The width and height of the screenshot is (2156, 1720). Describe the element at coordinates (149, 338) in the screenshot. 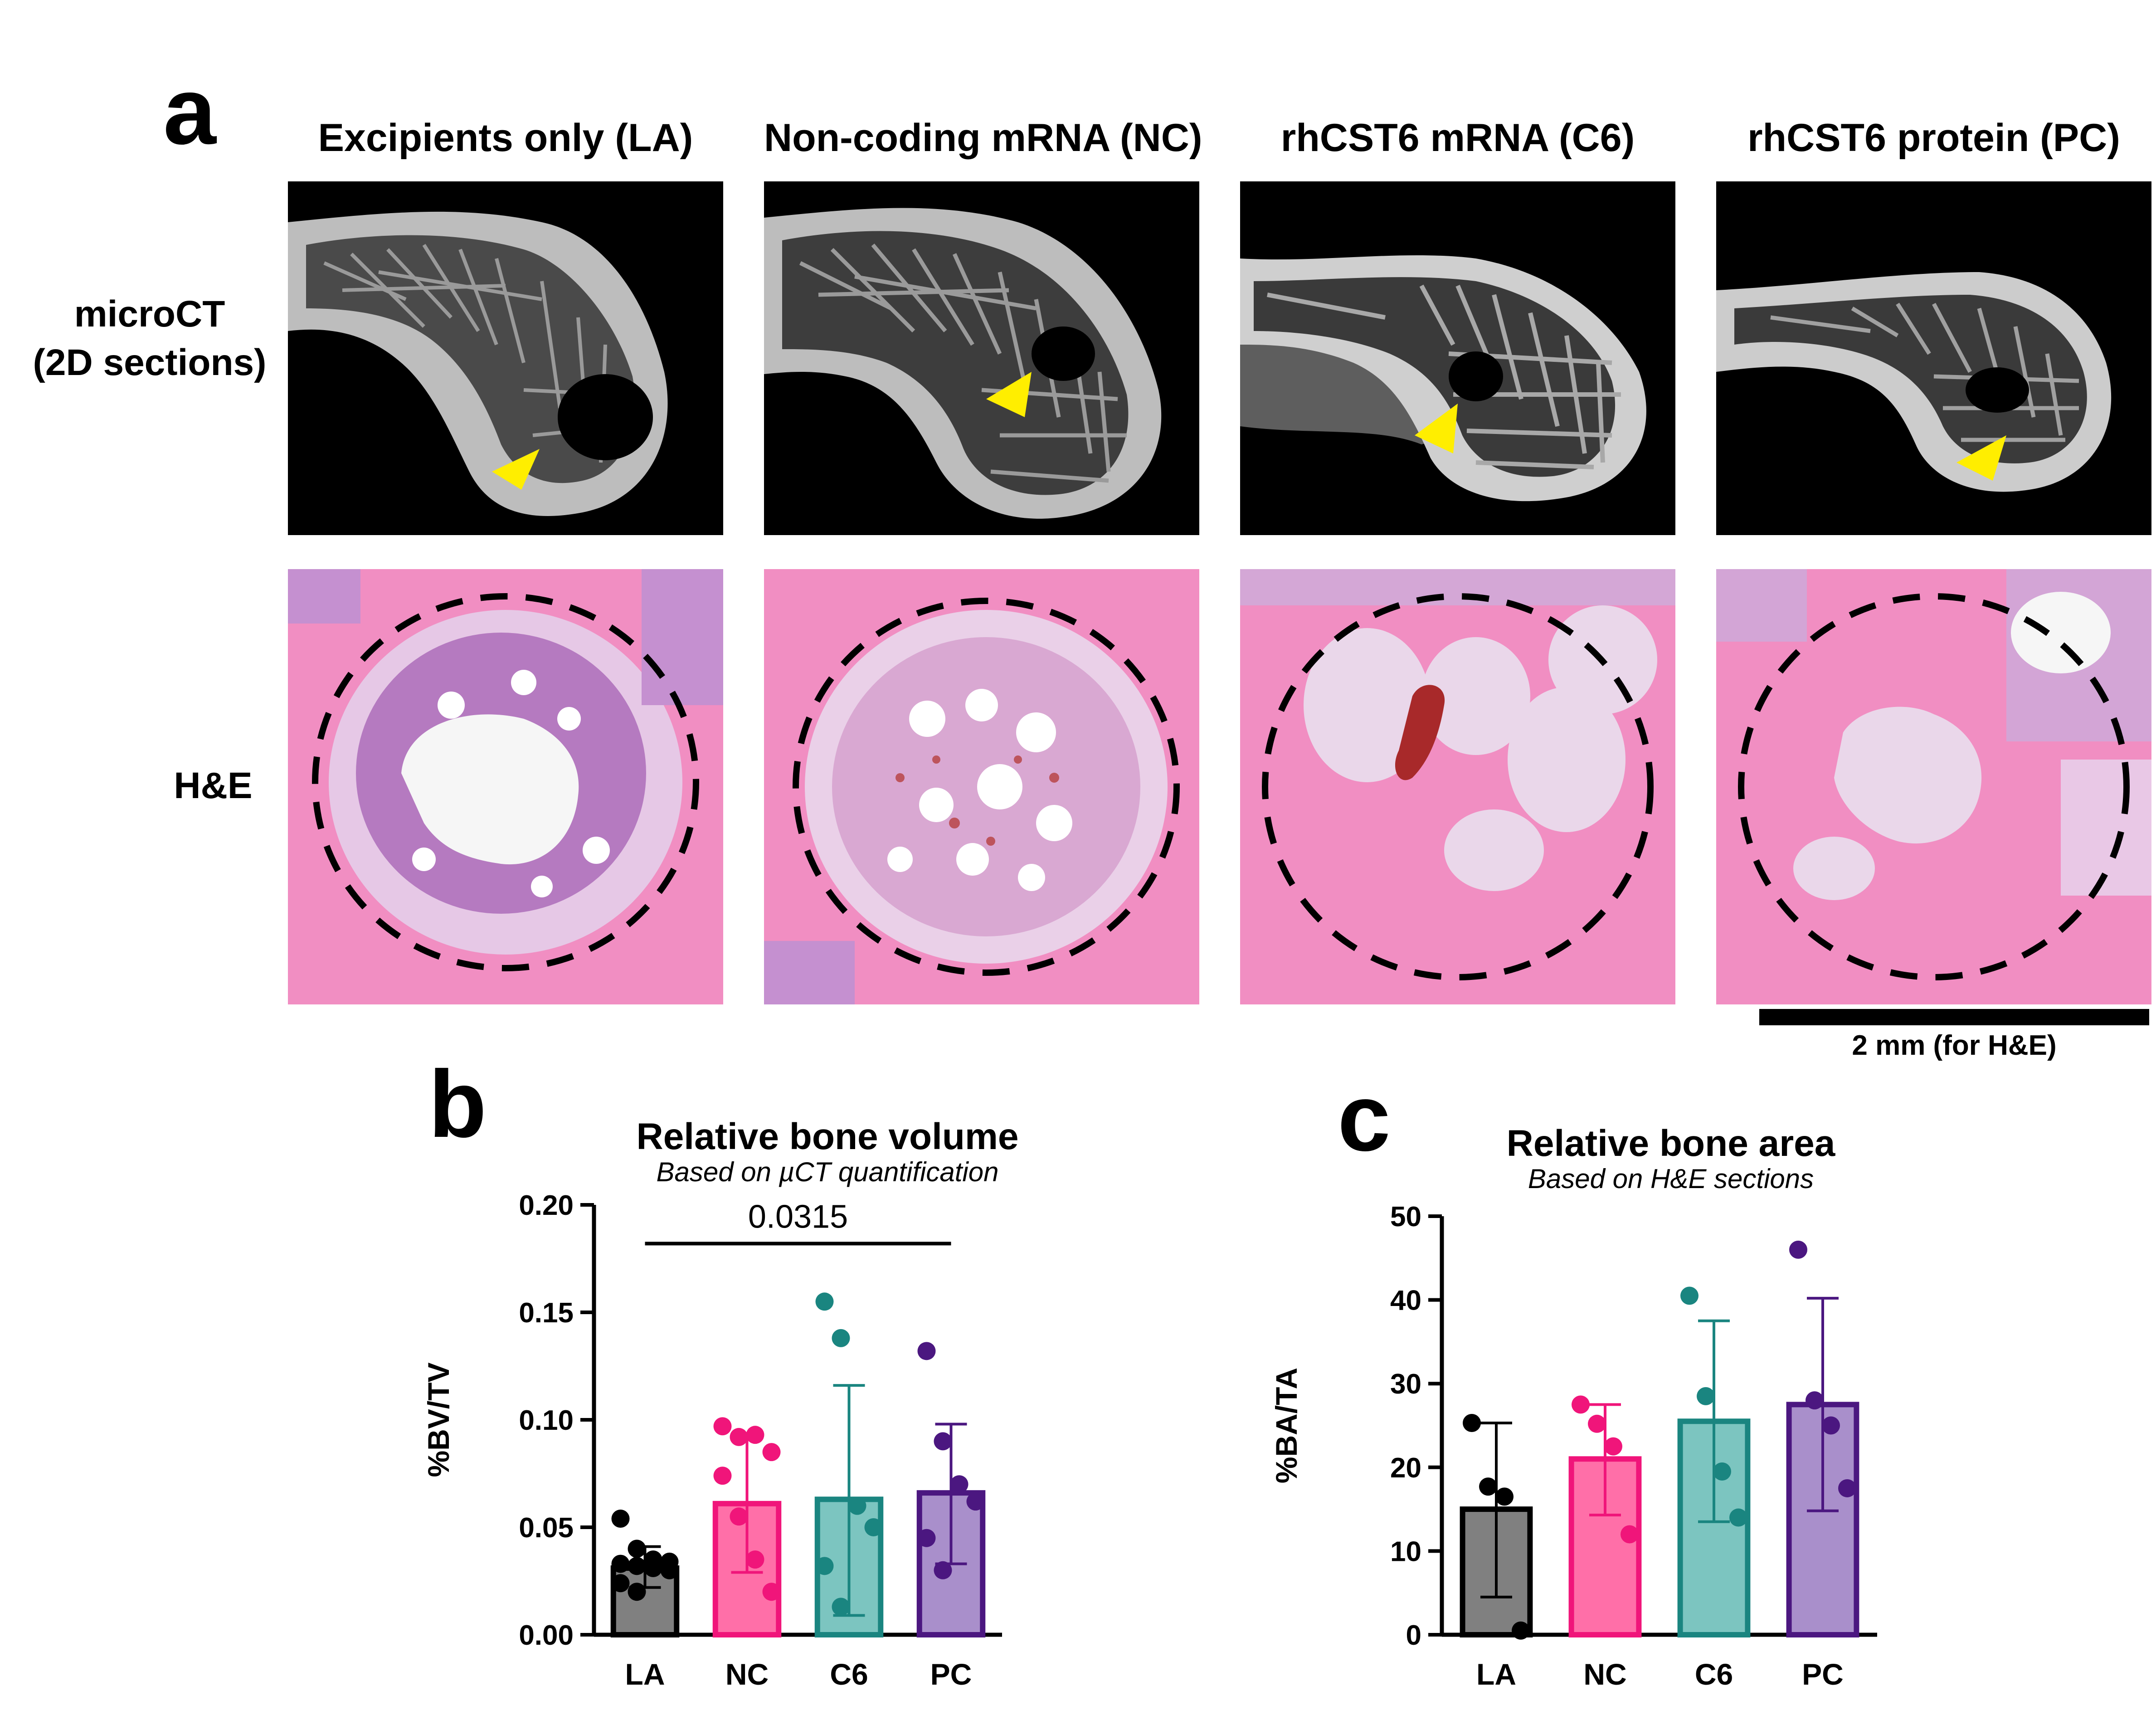

I see `row-label-microct: microCT (2D sections)` at that location.